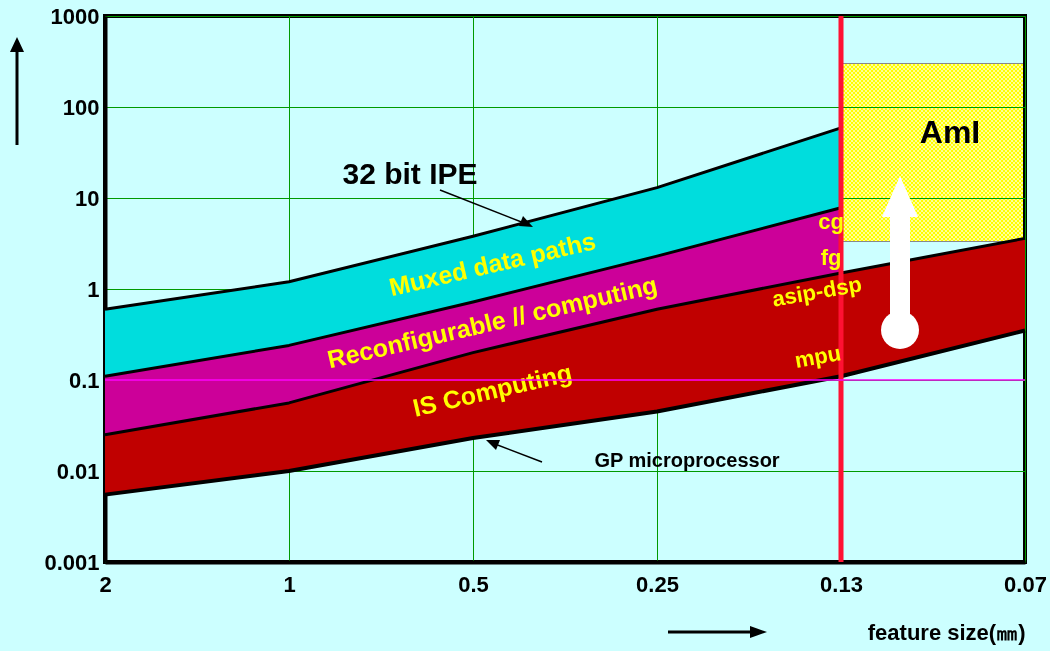 The height and width of the screenshot is (651, 1050). Describe the element at coordinates (946, 632) in the screenshot. I see `x-axis-title: feature size(㎜)` at that location.